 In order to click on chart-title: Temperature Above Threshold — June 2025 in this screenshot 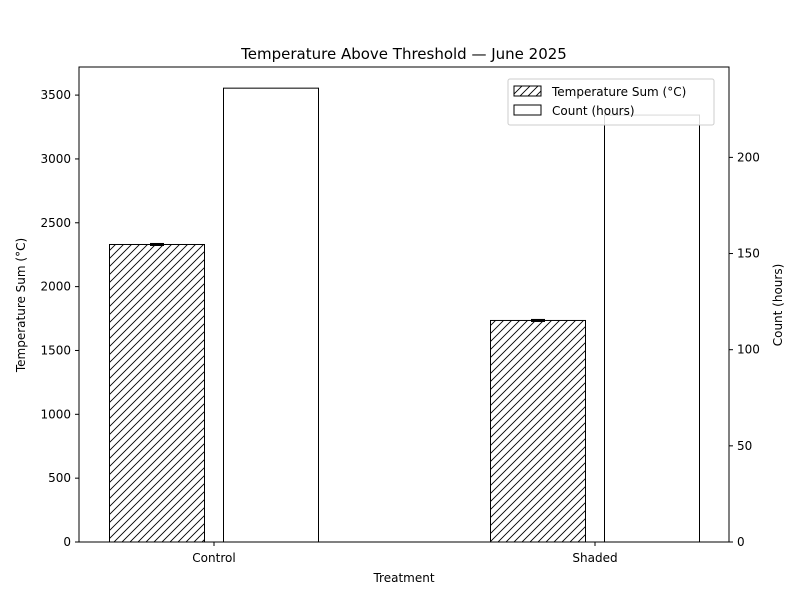, I will do `click(403, 54)`.